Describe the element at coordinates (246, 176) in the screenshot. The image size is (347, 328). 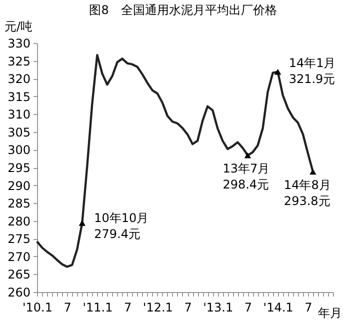
I see `annotation: 13年7月 298.4元` at that location.